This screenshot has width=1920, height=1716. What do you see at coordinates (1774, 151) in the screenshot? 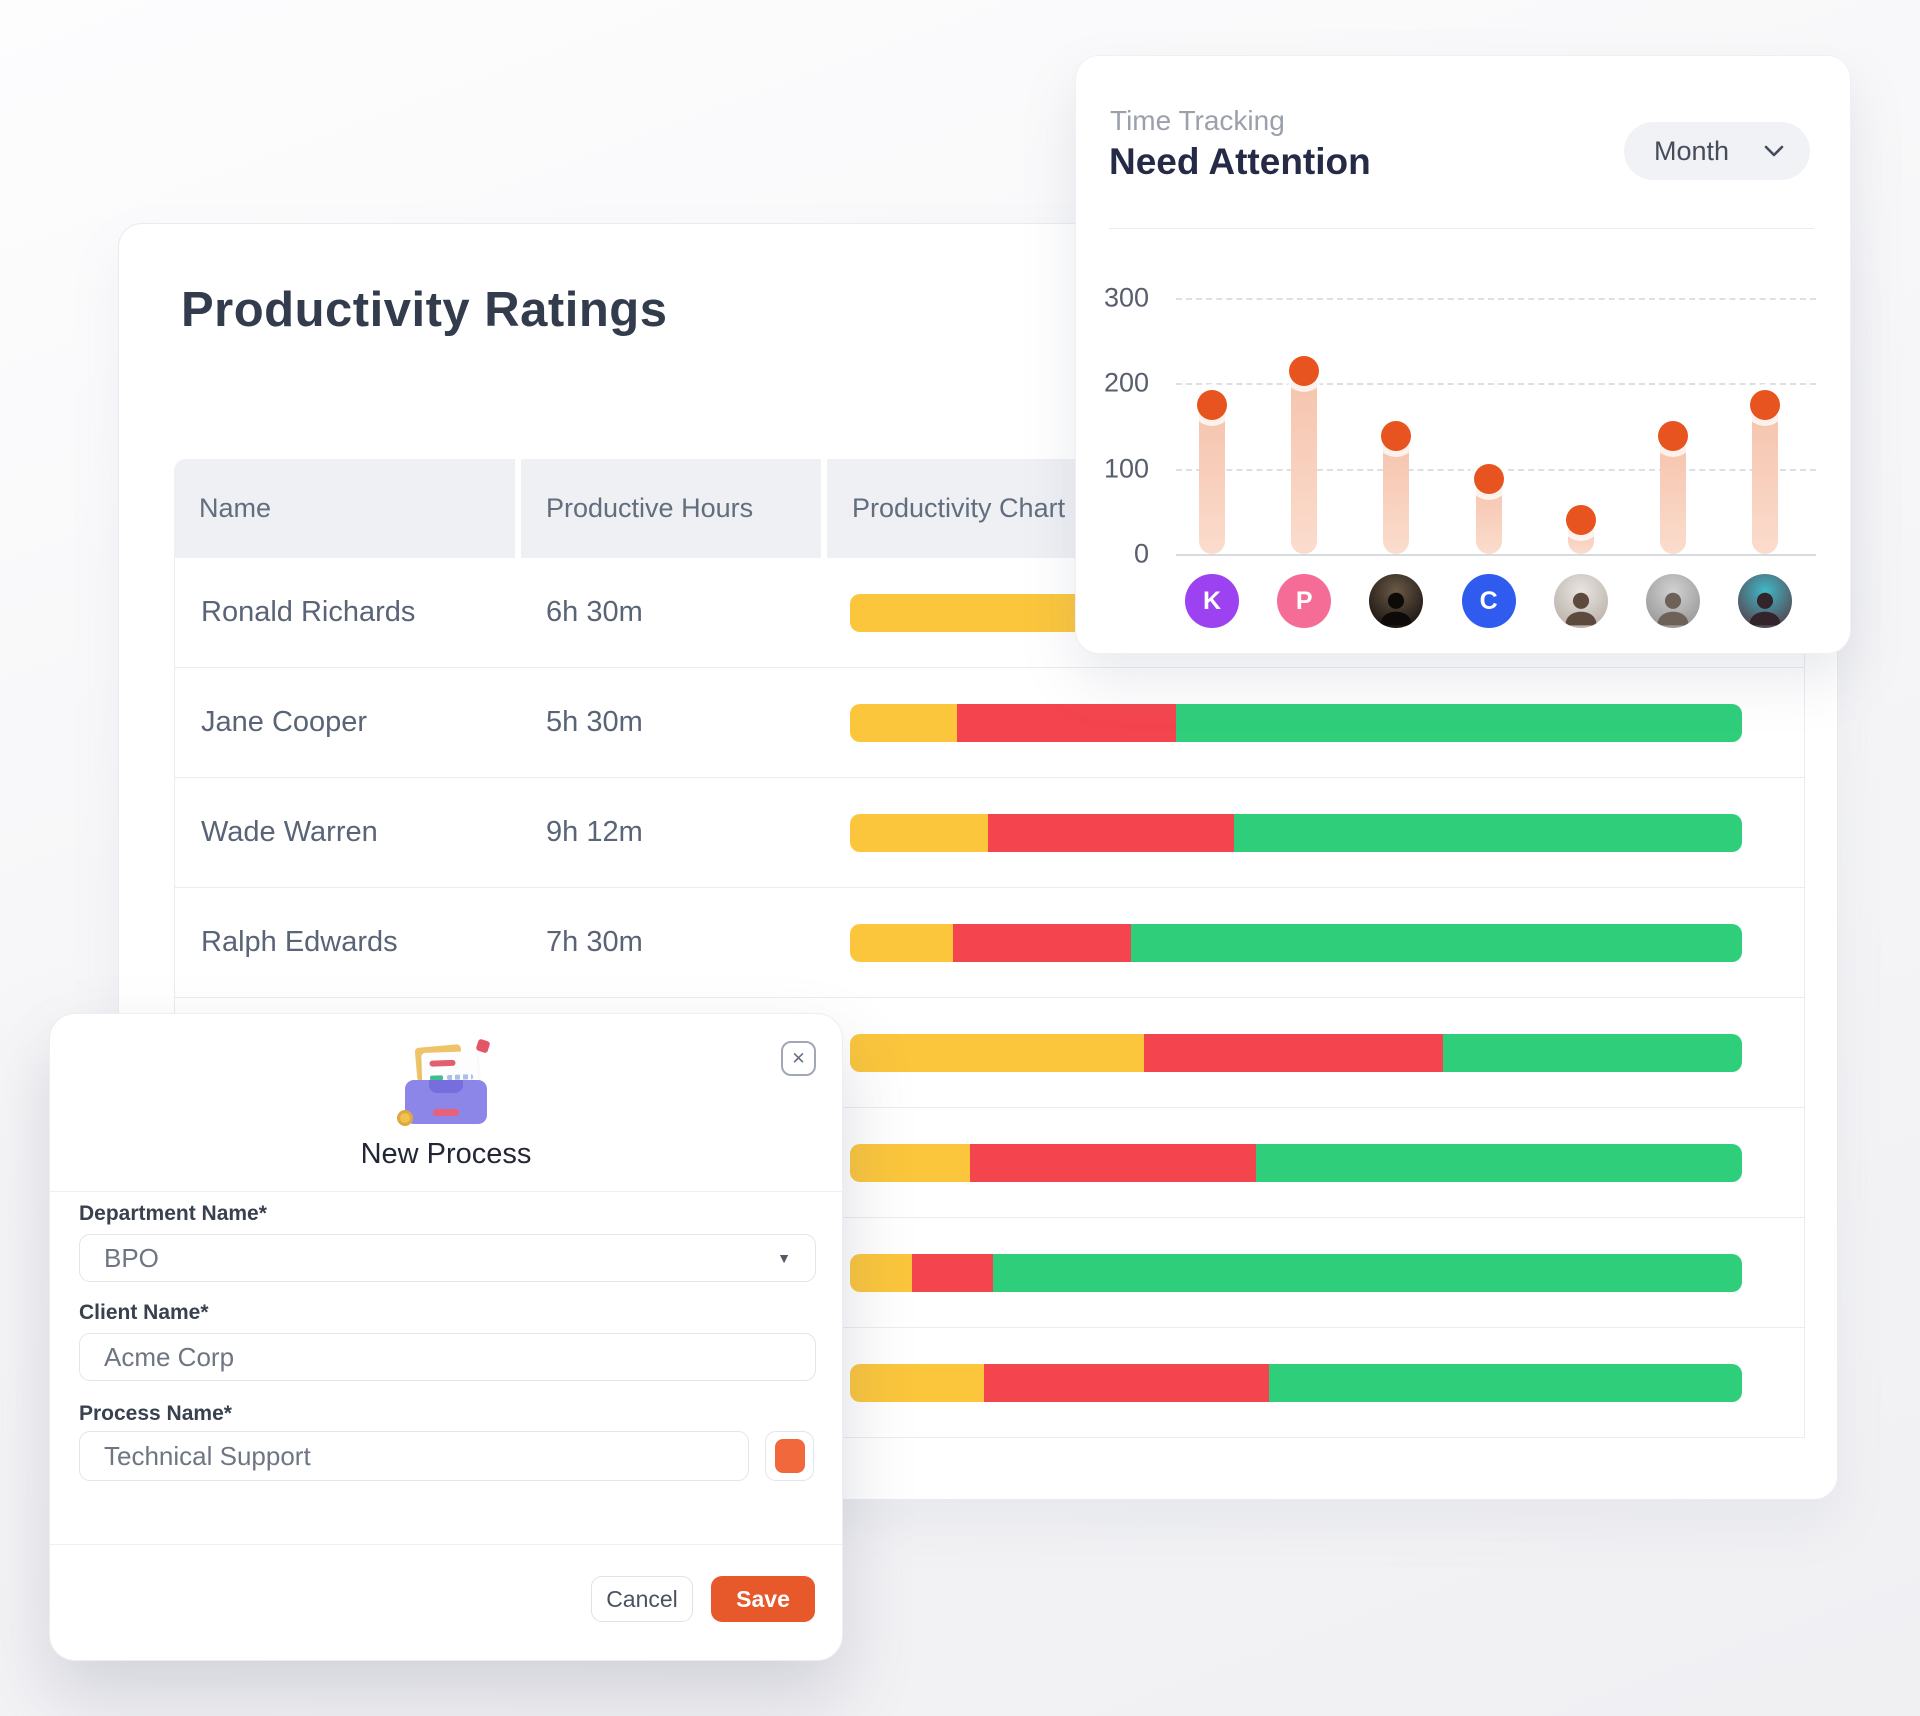
I see `chevron-down-icon` at bounding box center [1774, 151].